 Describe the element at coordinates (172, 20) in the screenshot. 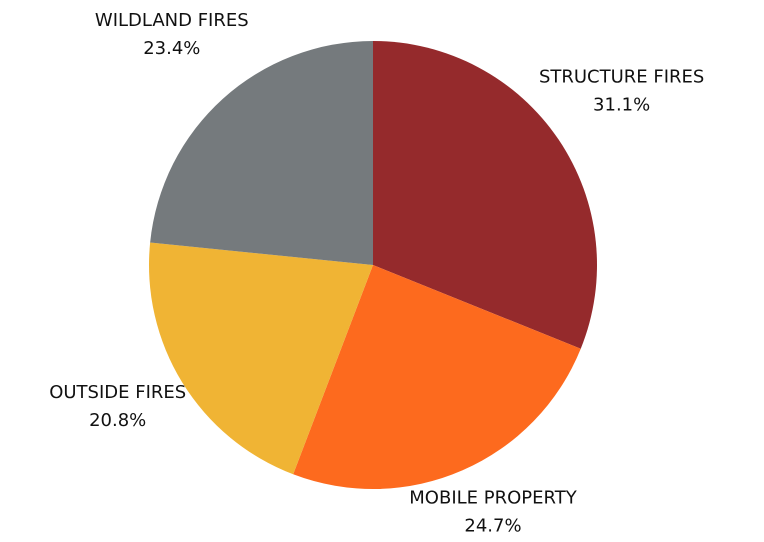

I see `slice-label: WILDLAND FIRES` at that location.